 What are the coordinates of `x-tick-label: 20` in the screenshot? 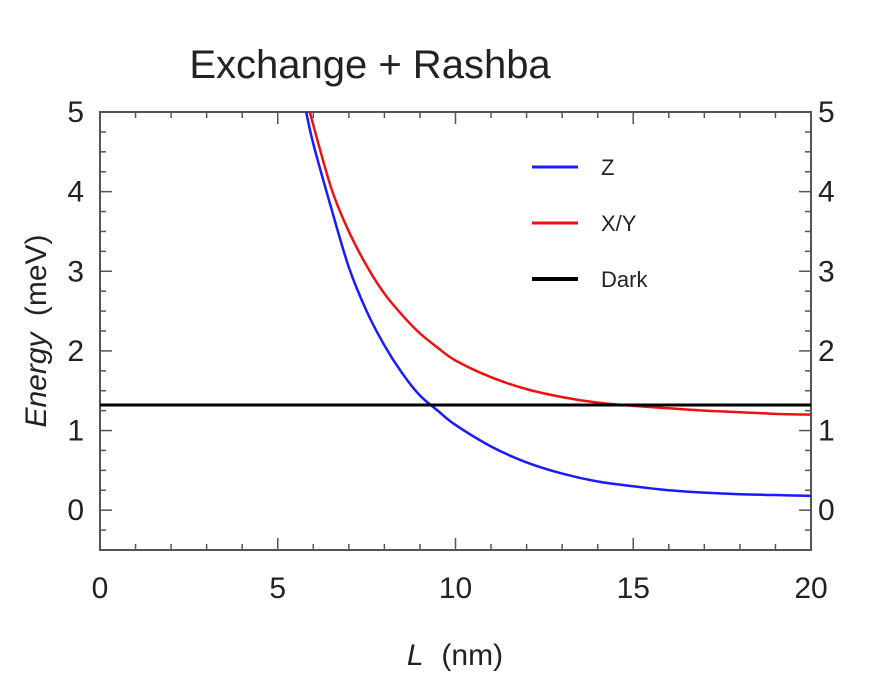 It's located at (810, 588).